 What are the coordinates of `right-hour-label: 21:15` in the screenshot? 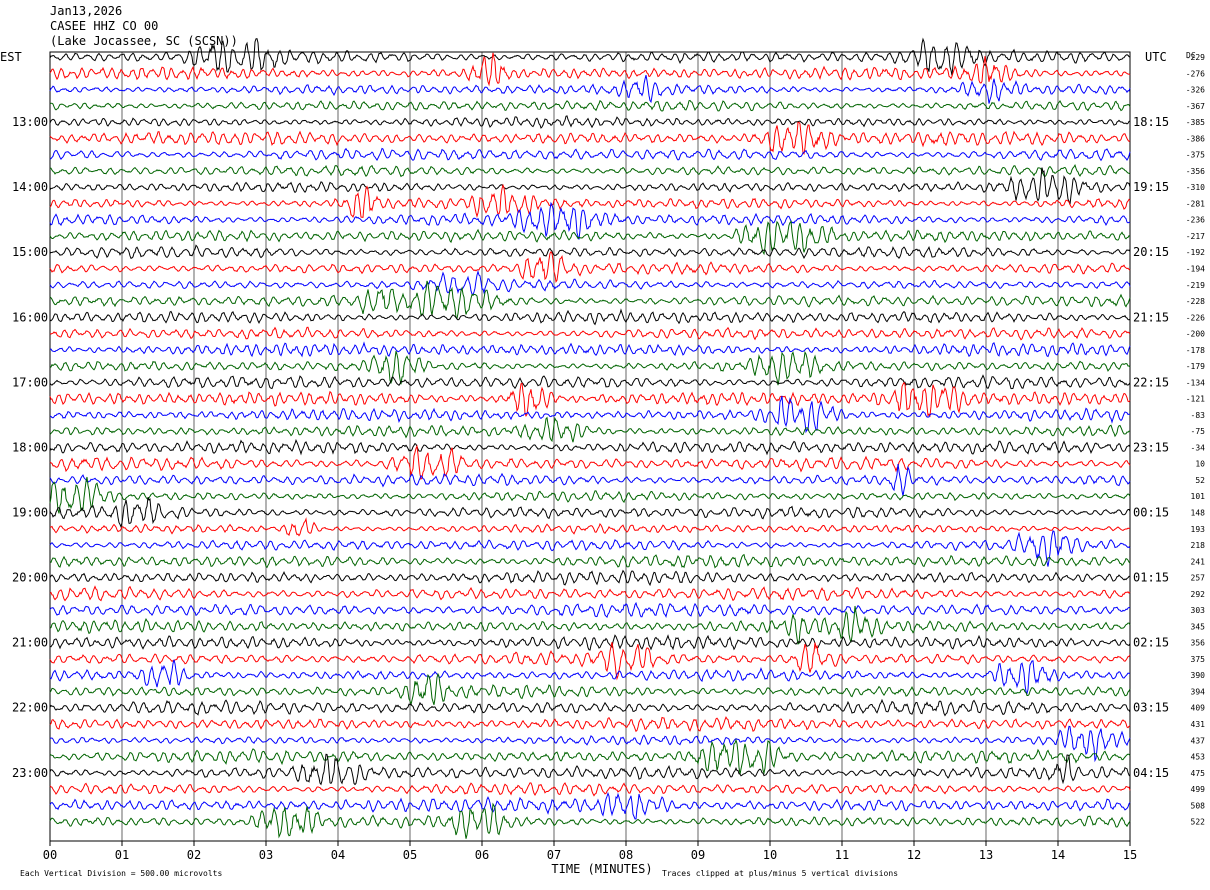 It's located at (1151, 317).